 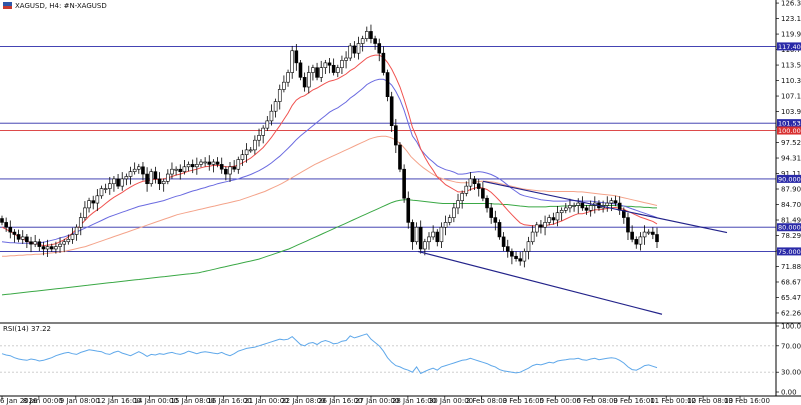 I want to click on time-tick-label: 12 Feb 08:00, so click(x=710, y=401).